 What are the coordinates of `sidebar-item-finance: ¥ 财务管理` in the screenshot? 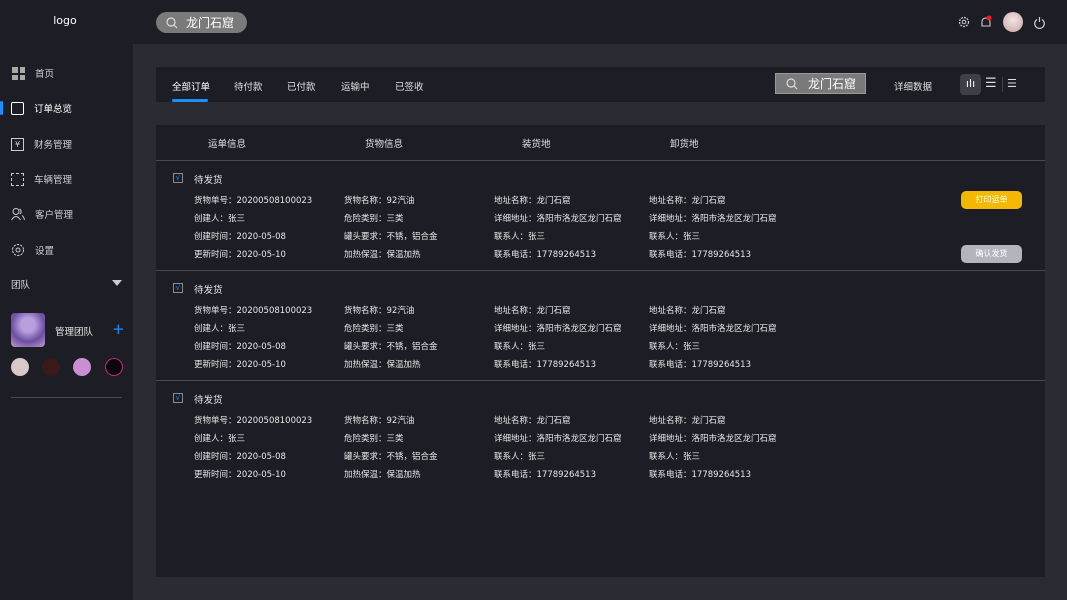 It's located at (66, 144).